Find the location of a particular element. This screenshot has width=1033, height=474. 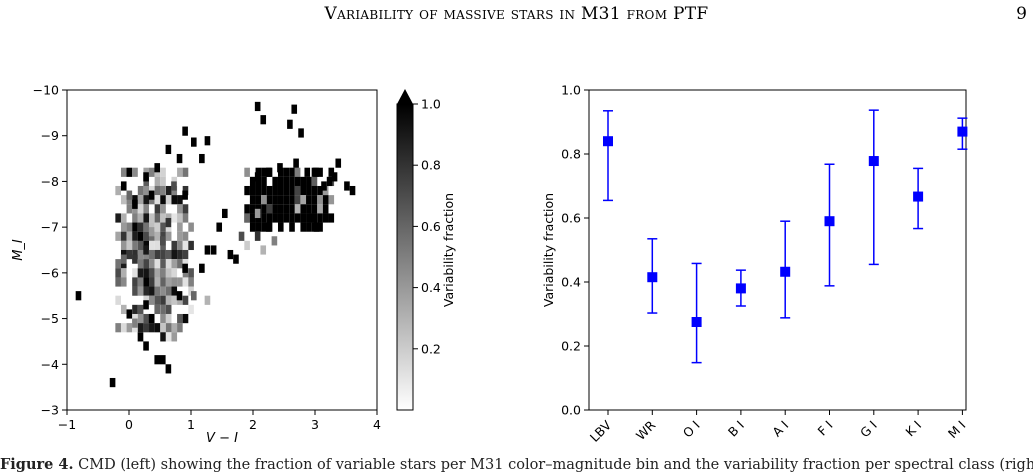

var-x-tick-label: B I is located at coordinates (736, 429).